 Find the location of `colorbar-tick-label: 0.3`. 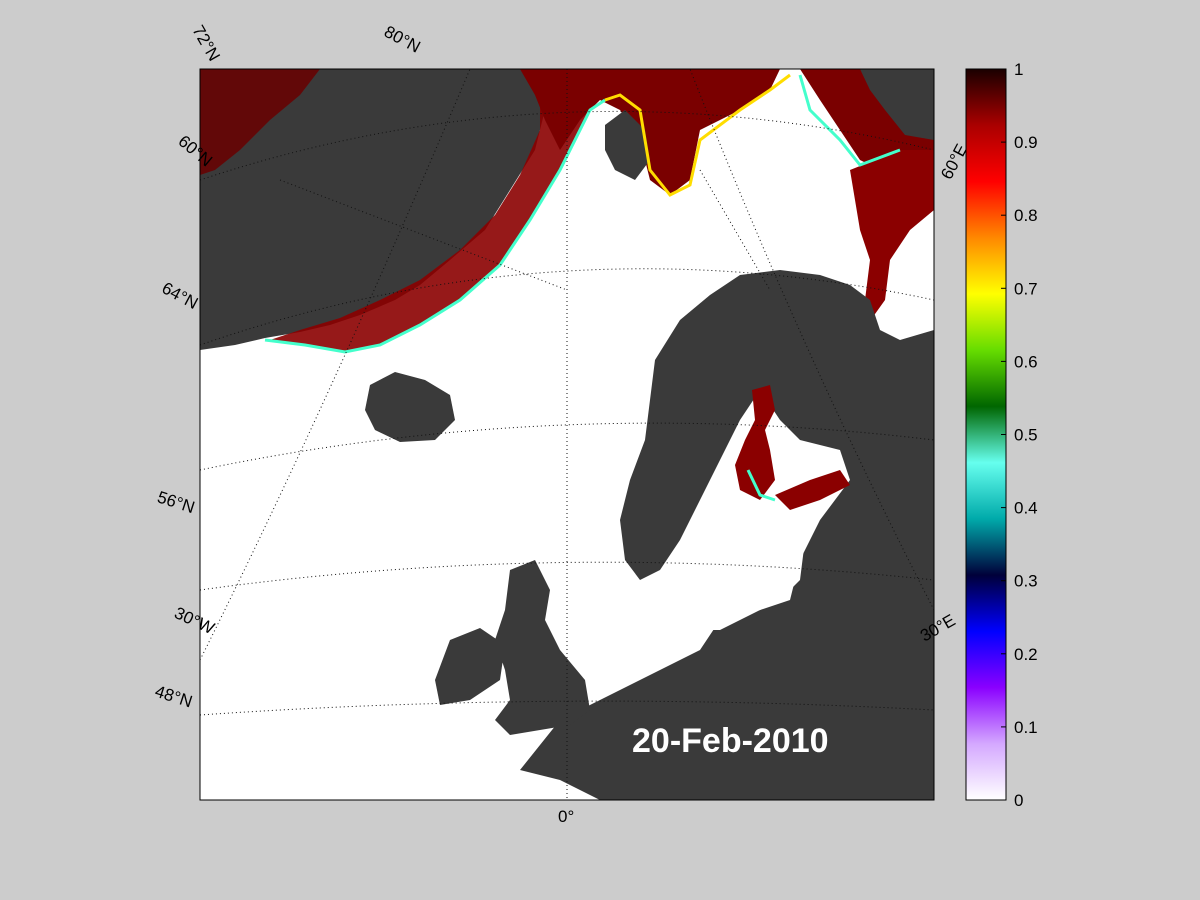

colorbar-tick-label: 0.3 is located at coordinates (1026, 581).